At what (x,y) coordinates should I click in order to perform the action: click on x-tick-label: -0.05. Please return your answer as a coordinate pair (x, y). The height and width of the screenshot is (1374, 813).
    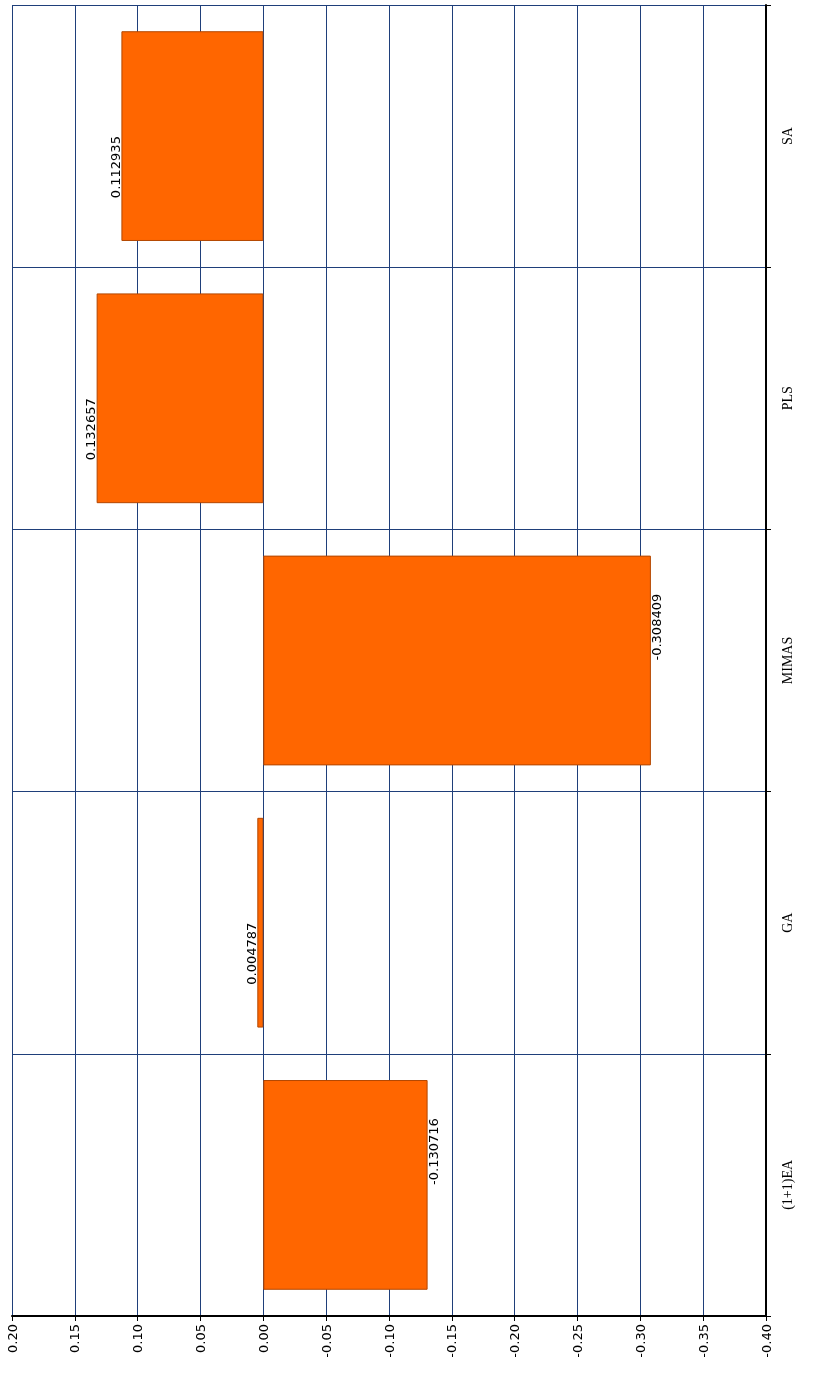
    Looking at the image, I should click on (326, 1341).